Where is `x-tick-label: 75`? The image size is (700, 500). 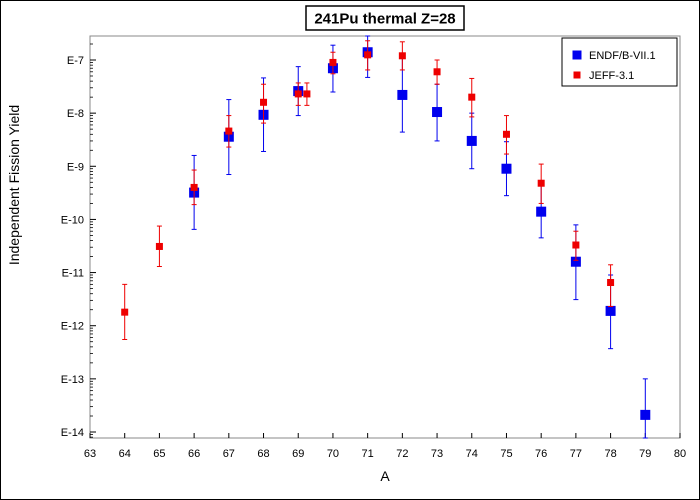
x-tick-label: 75 is located at coordinates (506, 454).